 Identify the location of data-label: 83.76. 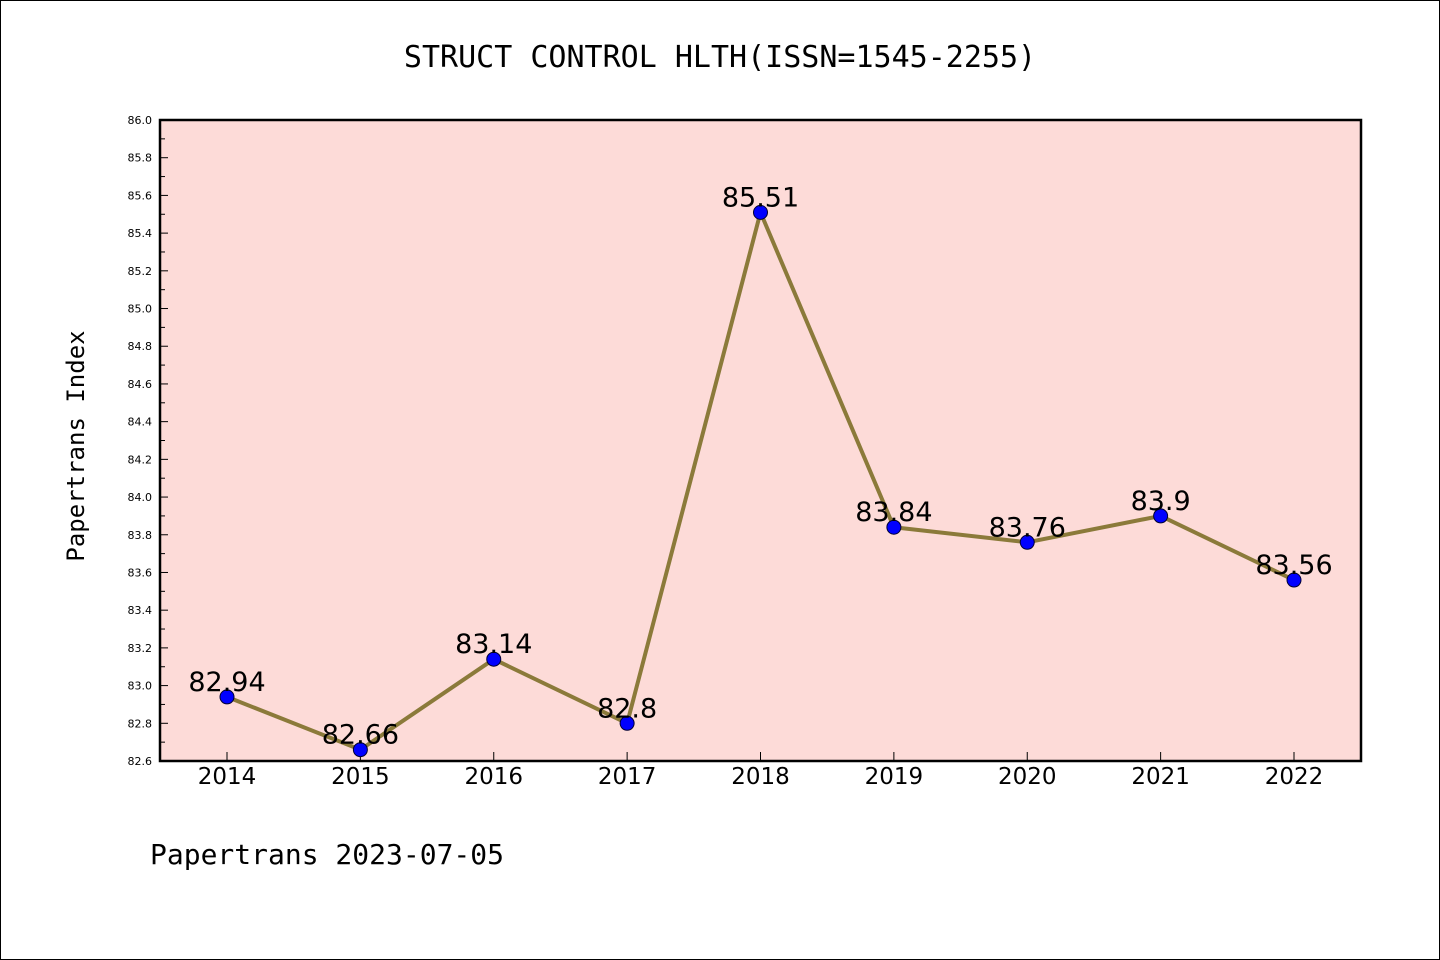
(1027, 527).